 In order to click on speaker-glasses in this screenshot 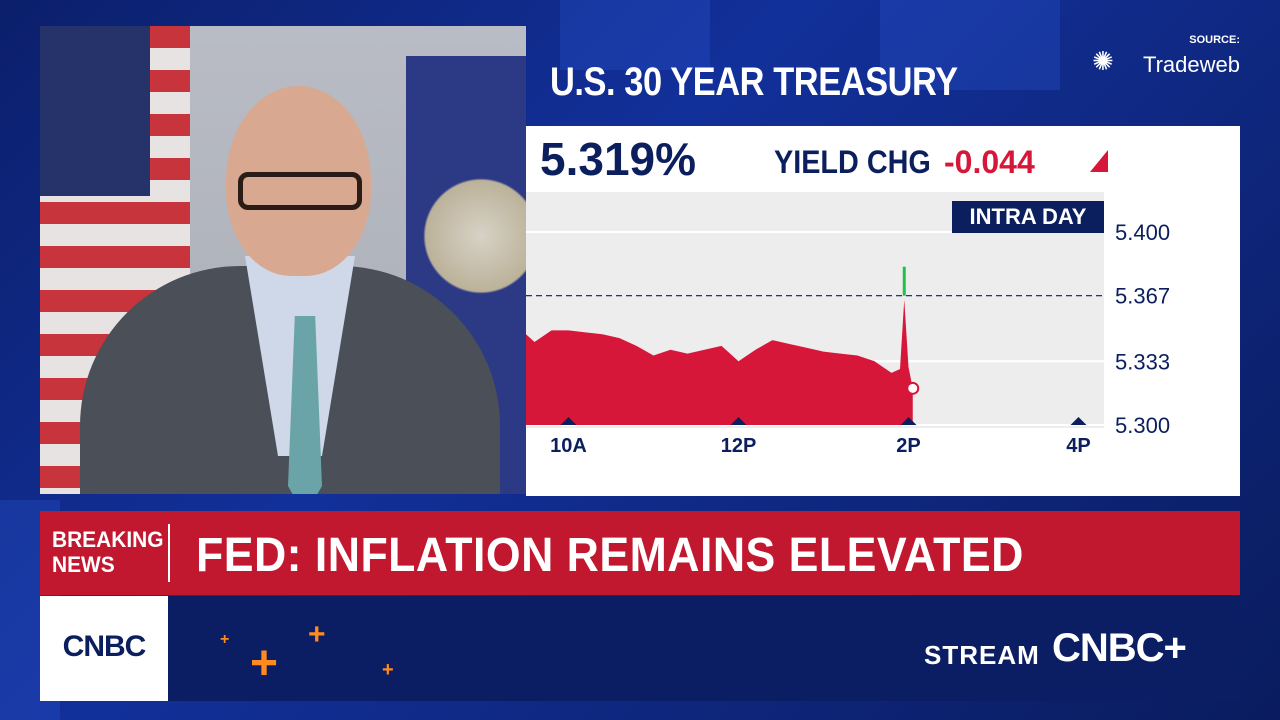, I will do `click(300, 191)`.